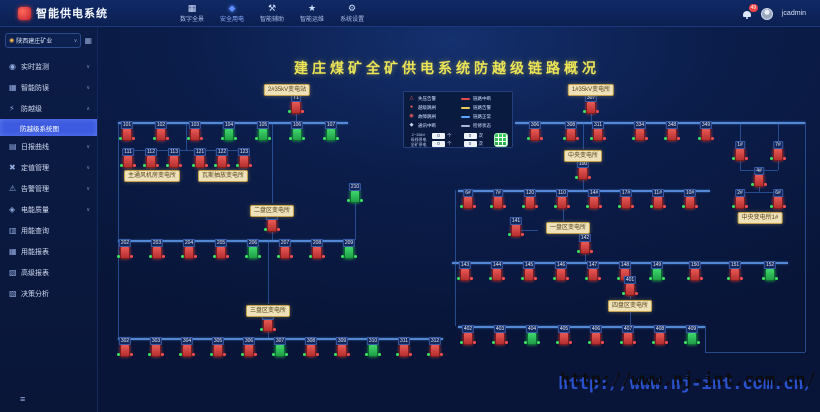  I want to click on substation-label: 瓦斯抽放变电所, so click(223, 176).